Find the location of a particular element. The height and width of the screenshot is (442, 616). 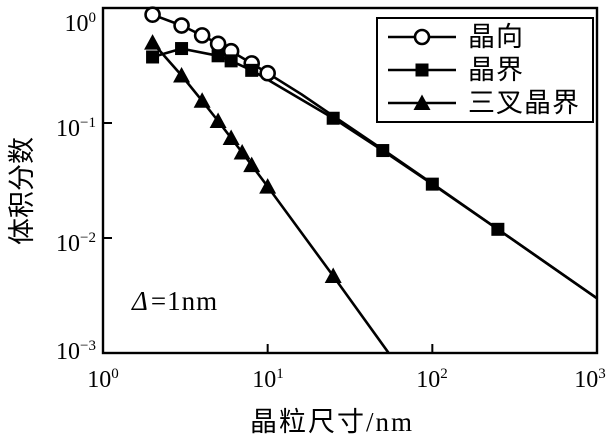

y-tick-exp: 0 is located at coordinates (92, 18).